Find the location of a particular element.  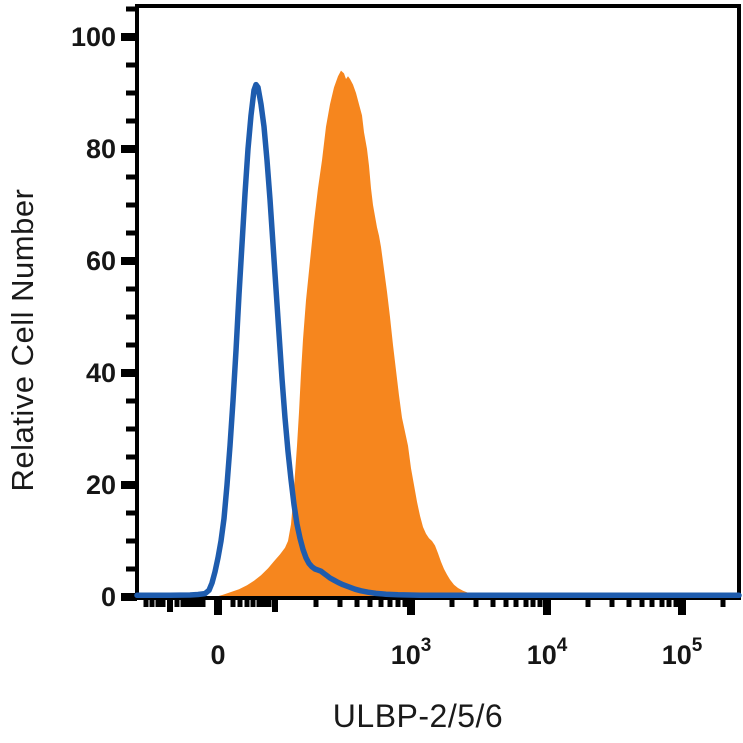

x-tick-label: 10⁴ is located at coordinates (547, 652).